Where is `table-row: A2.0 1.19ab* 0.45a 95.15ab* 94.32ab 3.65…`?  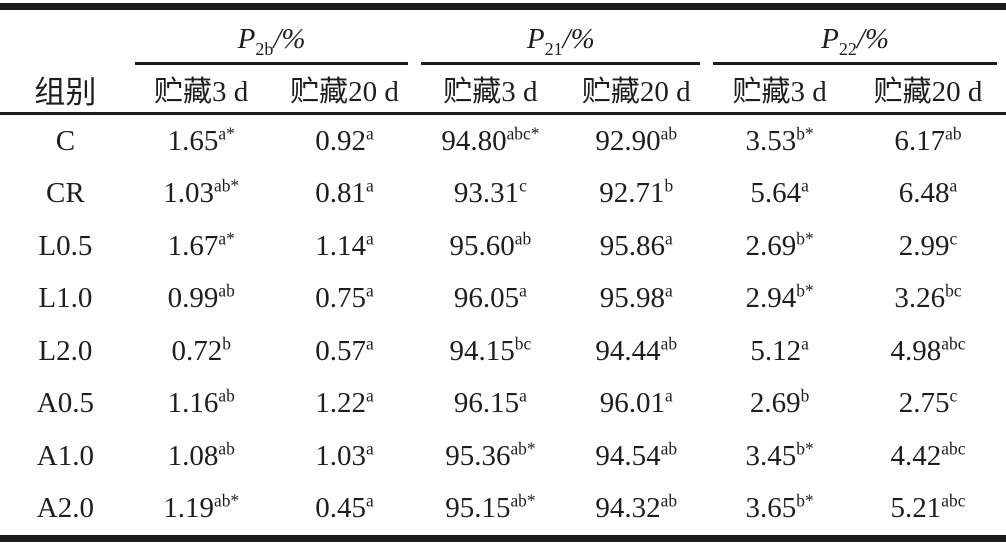
table-row: A2.0 1.19ab* 0.45a 95.15ab* 94.32ab 3.65… is located at coordinates (503, 511).